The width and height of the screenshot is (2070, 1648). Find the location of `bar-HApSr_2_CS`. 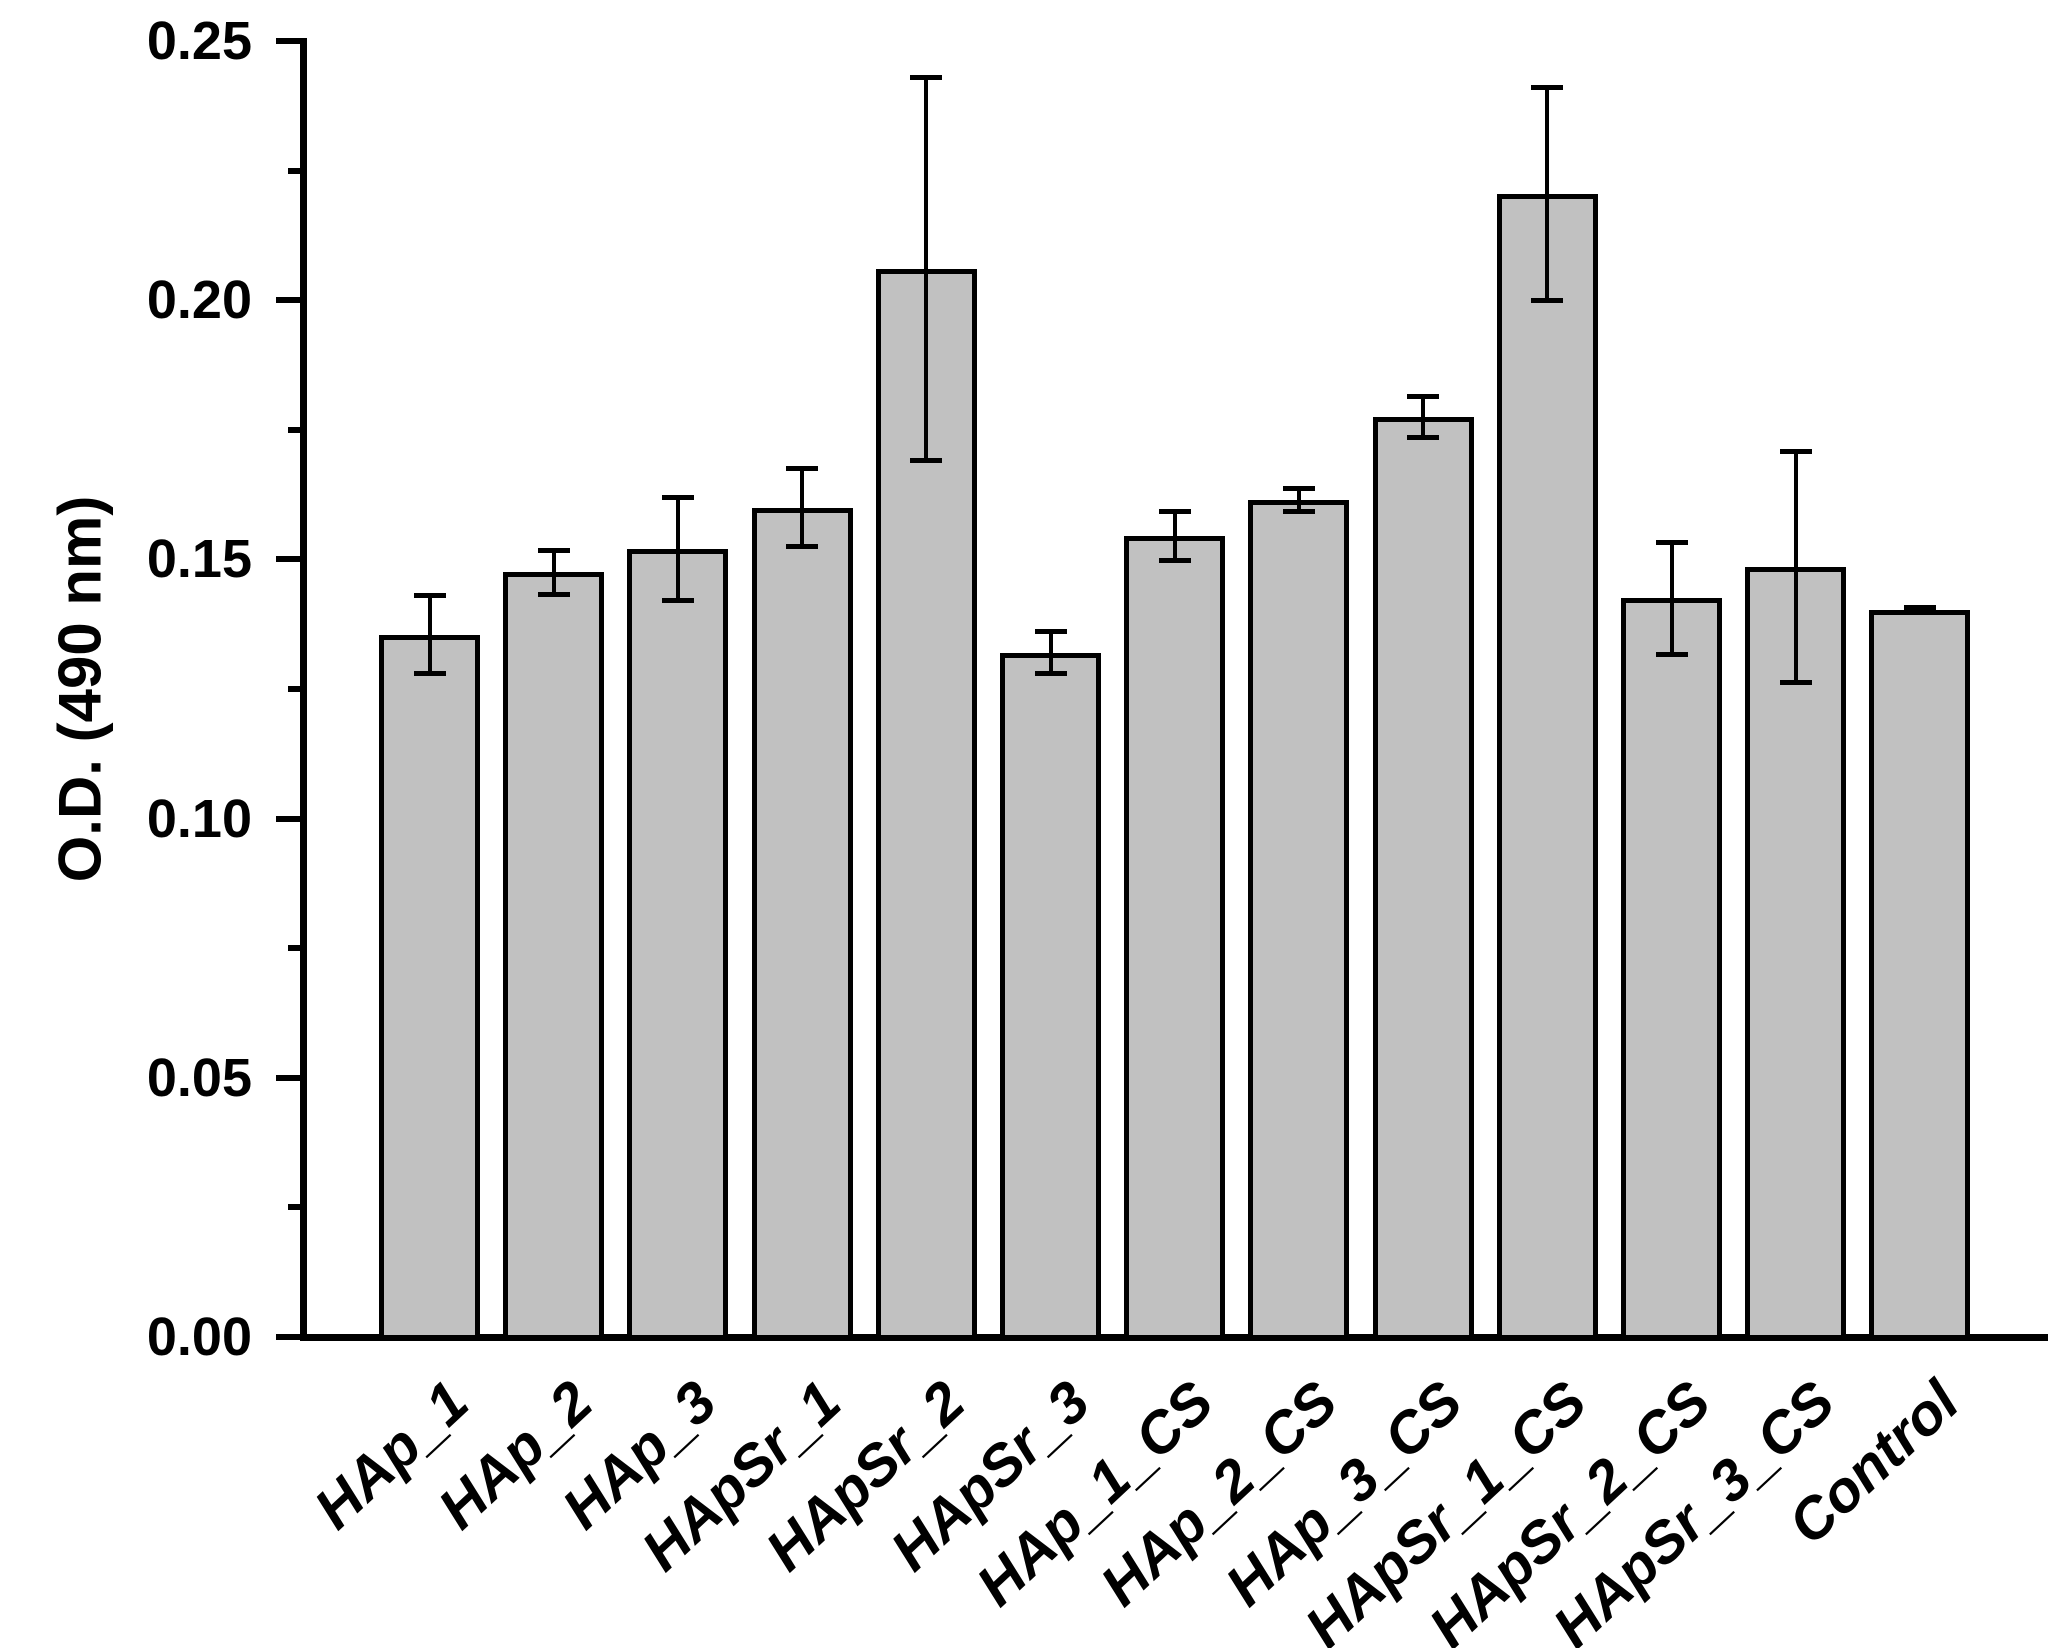

bar-HApSr_2_CS is located at coordinates (1671, 969).